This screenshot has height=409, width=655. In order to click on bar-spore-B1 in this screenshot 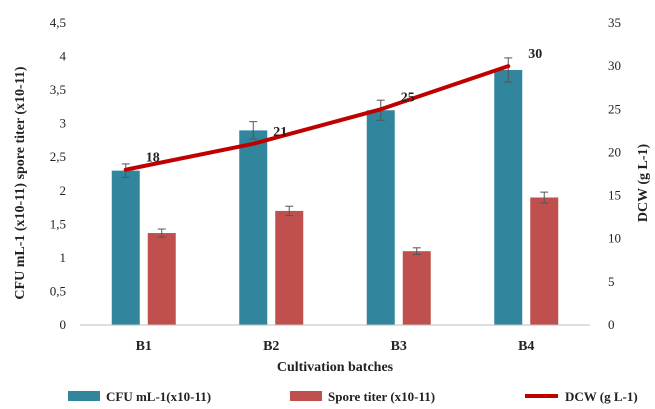, I will do `click(161, 279)`.